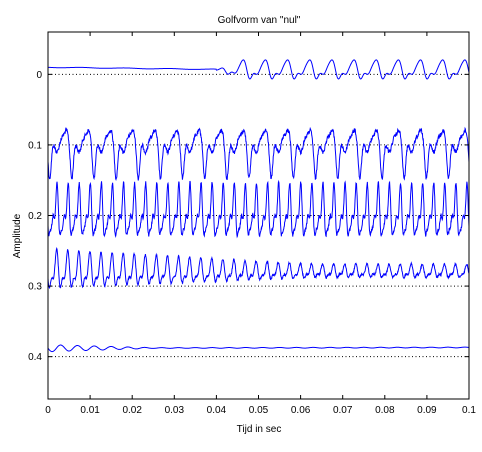 Image resolution: width=482 pixels, height=452 pixels. I want to click on x-tick-label-10: 0.1, so click(469, 410).